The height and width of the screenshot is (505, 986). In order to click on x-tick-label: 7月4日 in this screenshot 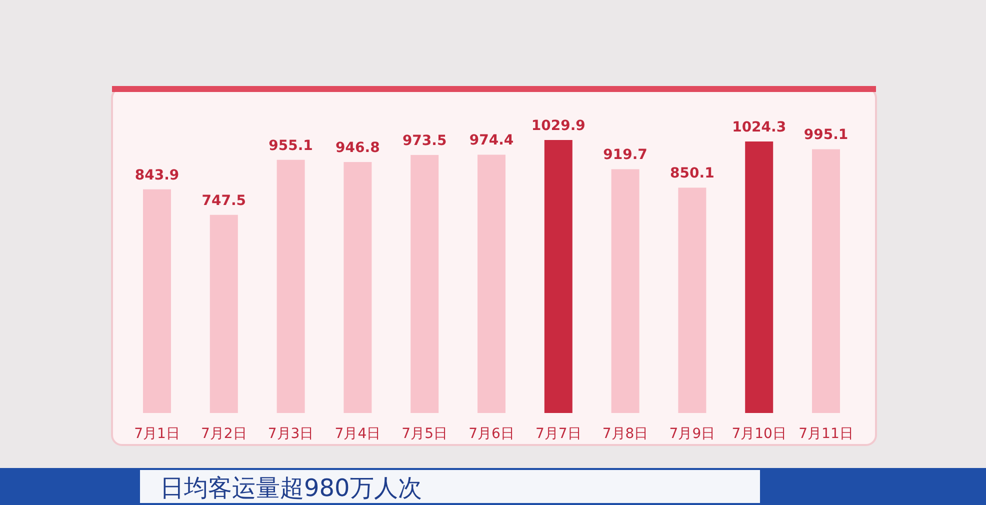, I will do `click(357, 434)`.